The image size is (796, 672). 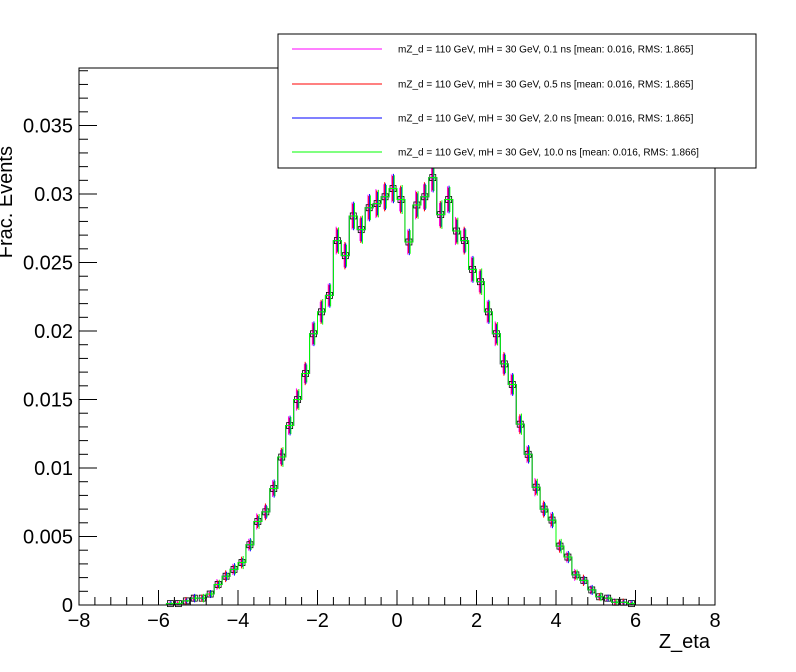 What do you see at coordinates (317, 621) in the screenshot?
I see `x-tick-label: −2` at bounding box center [317, 621].